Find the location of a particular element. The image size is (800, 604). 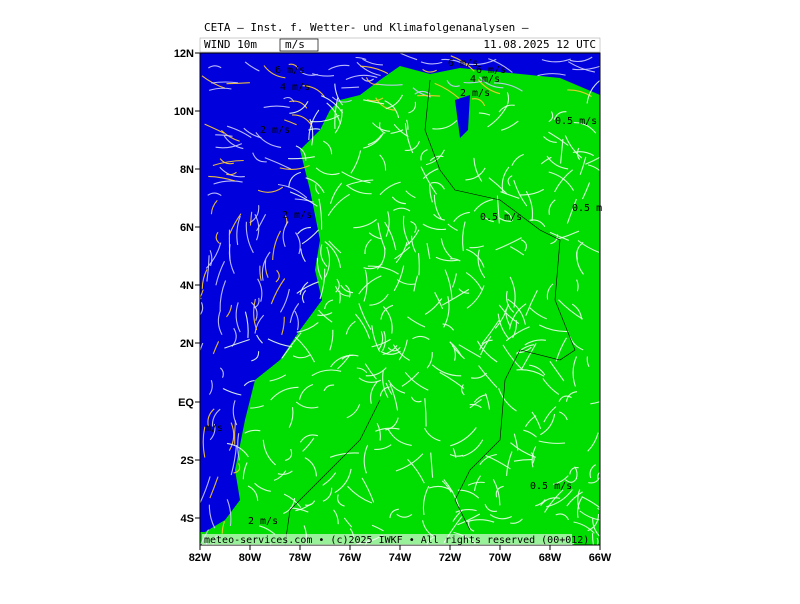

x-tick-label: 72W is located at coordinates (450, 558).